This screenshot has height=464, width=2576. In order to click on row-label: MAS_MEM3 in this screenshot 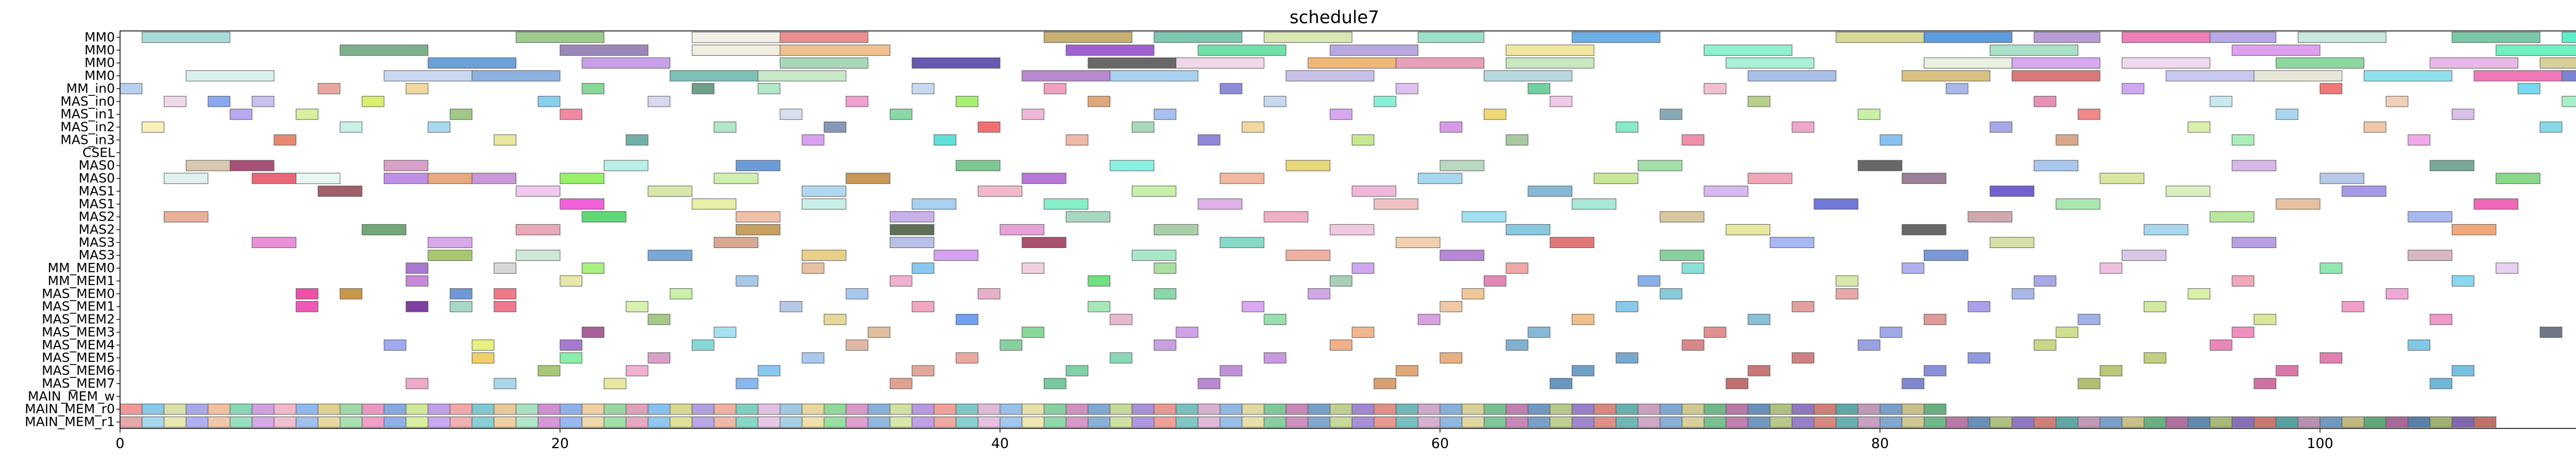, I will do `click(79, 331)`.